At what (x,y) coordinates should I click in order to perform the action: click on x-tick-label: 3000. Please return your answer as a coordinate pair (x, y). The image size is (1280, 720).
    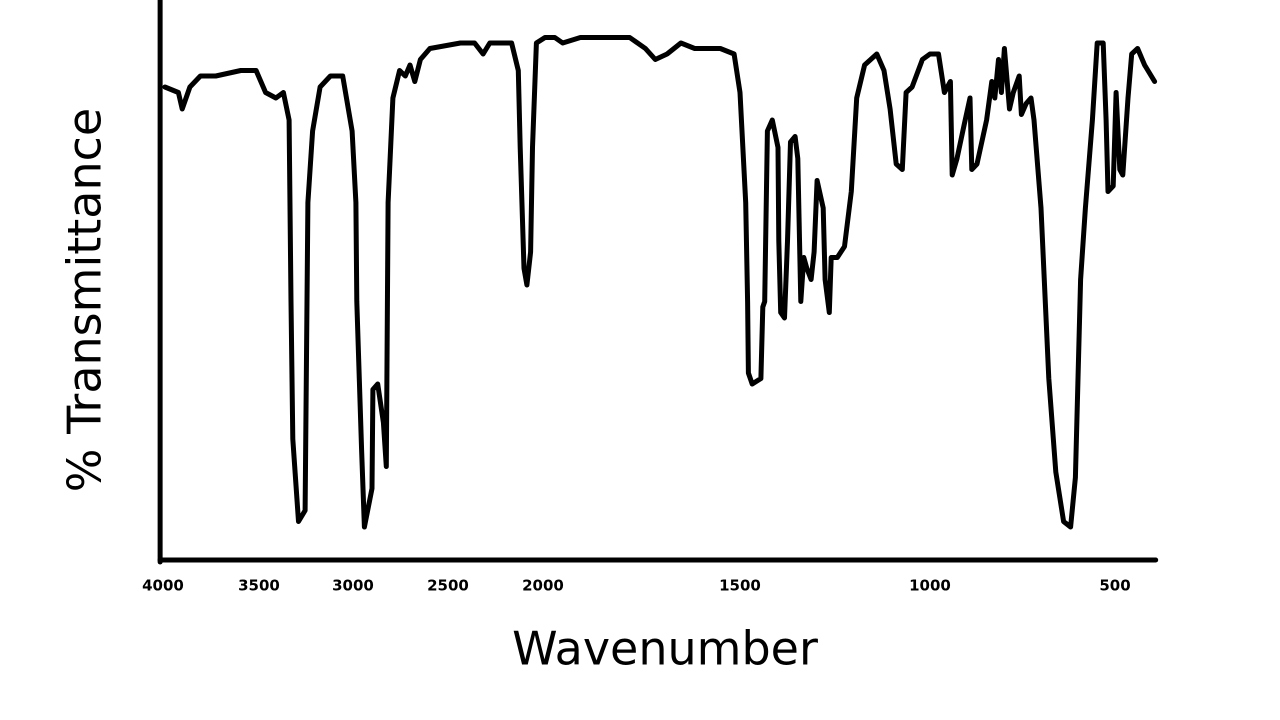
    Looking at the image, I should click on (353, 586).